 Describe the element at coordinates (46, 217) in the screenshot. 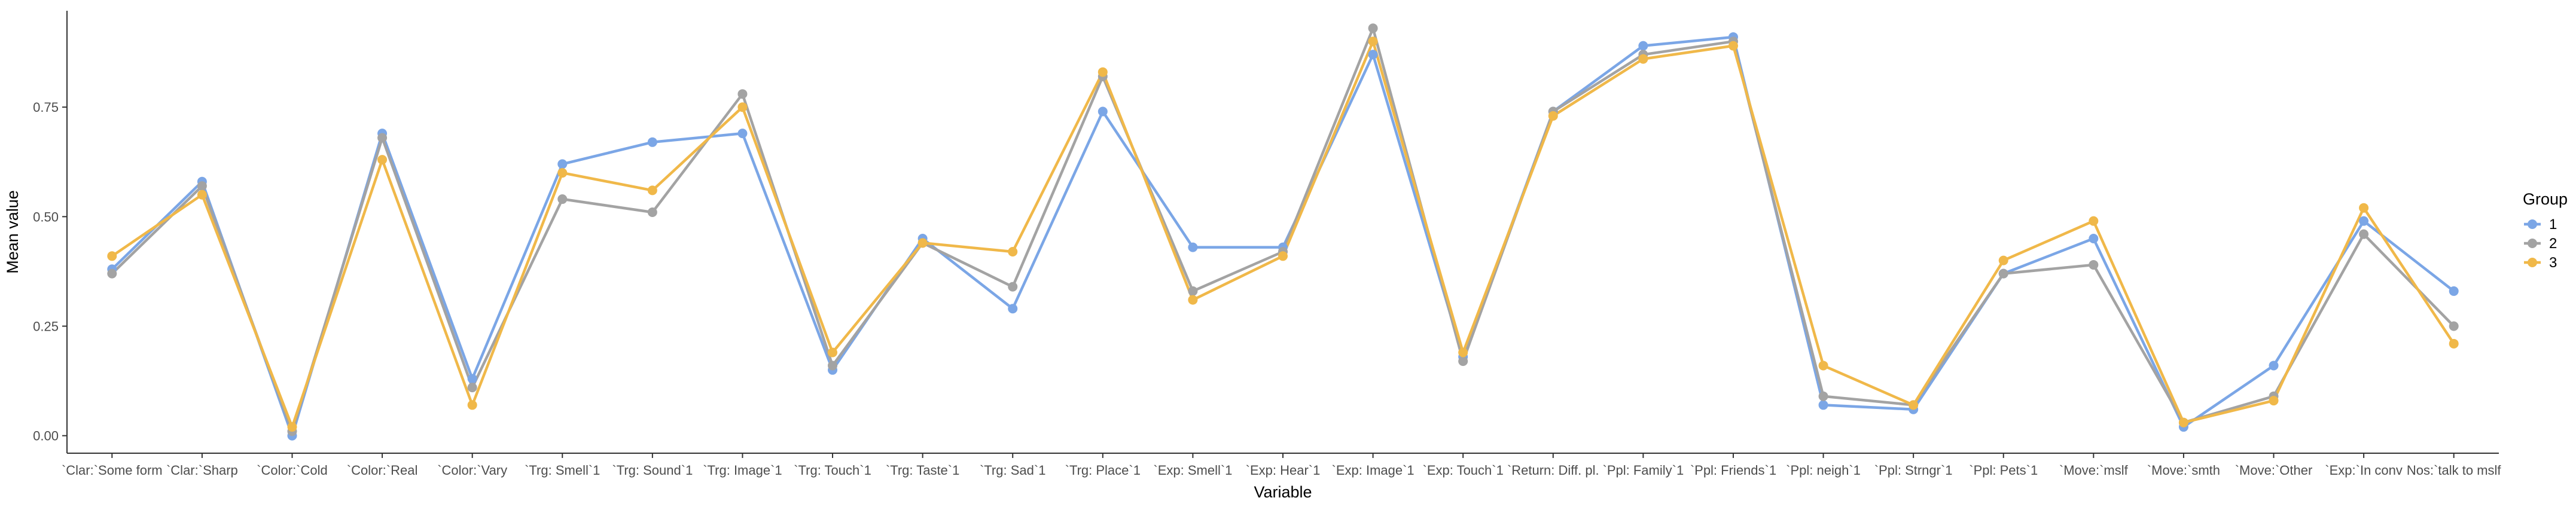

I see `y-tick-label: 0.50` at that location.